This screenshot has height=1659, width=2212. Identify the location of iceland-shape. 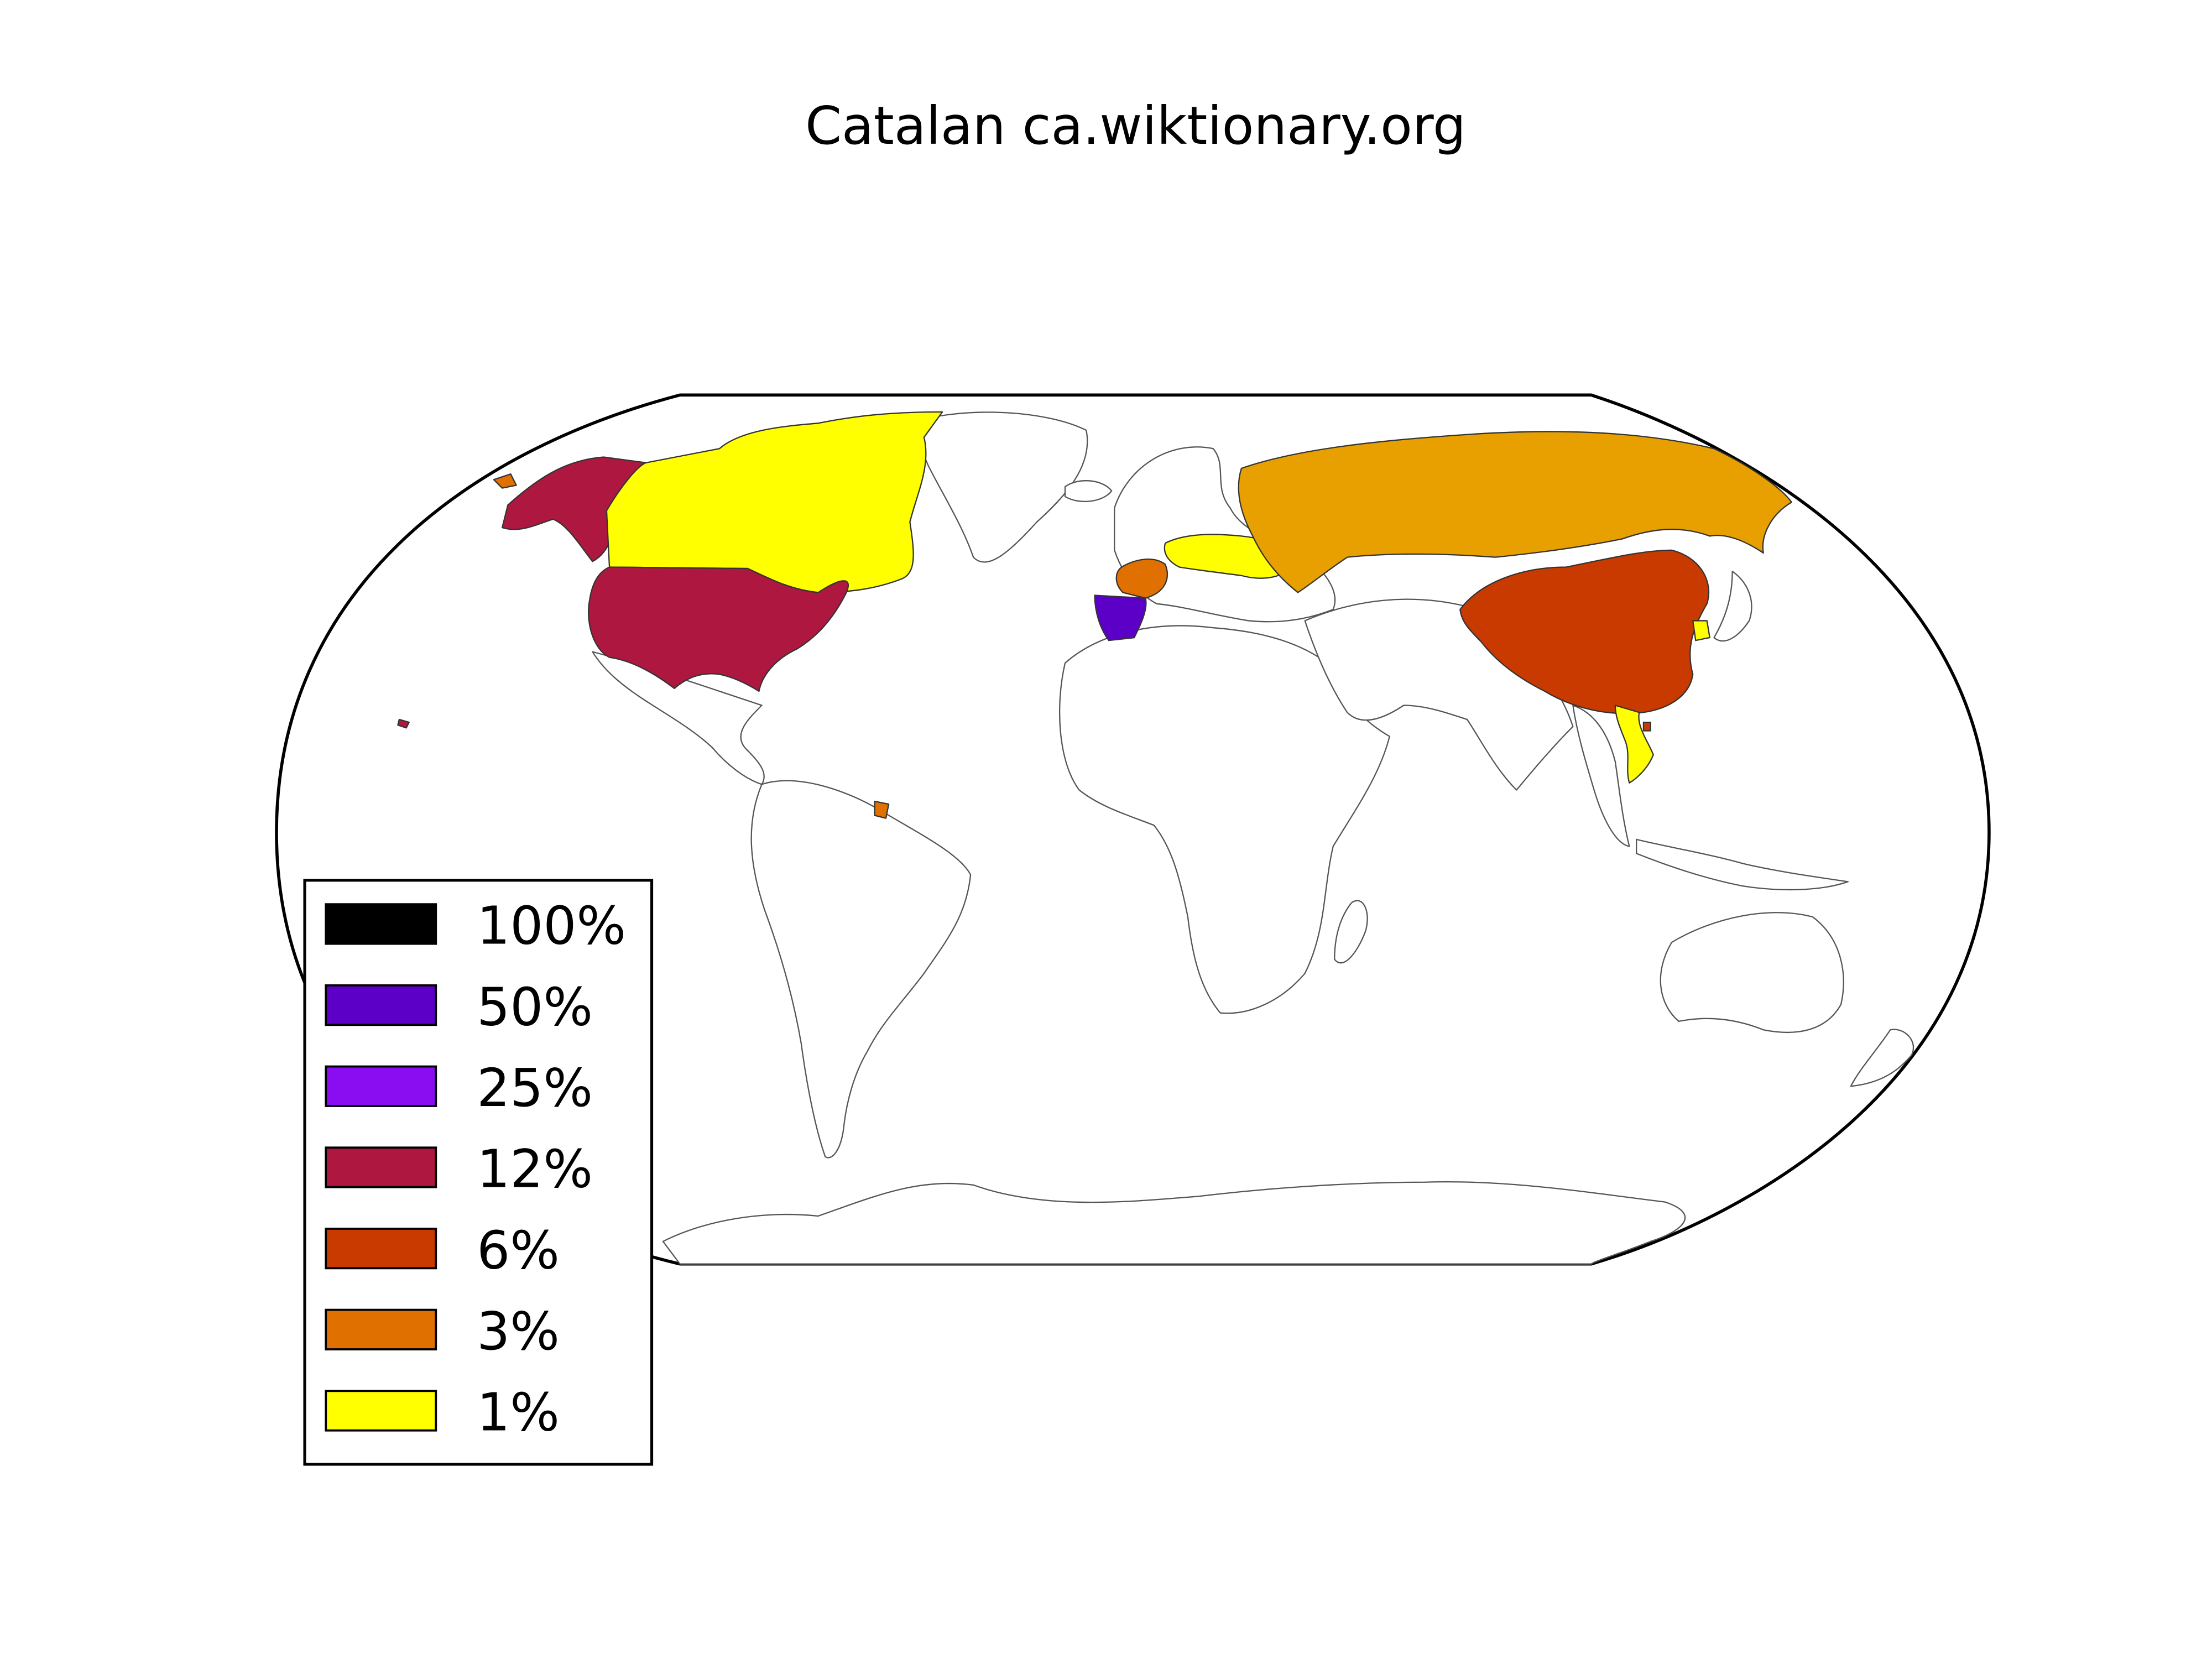
(1088, 491).